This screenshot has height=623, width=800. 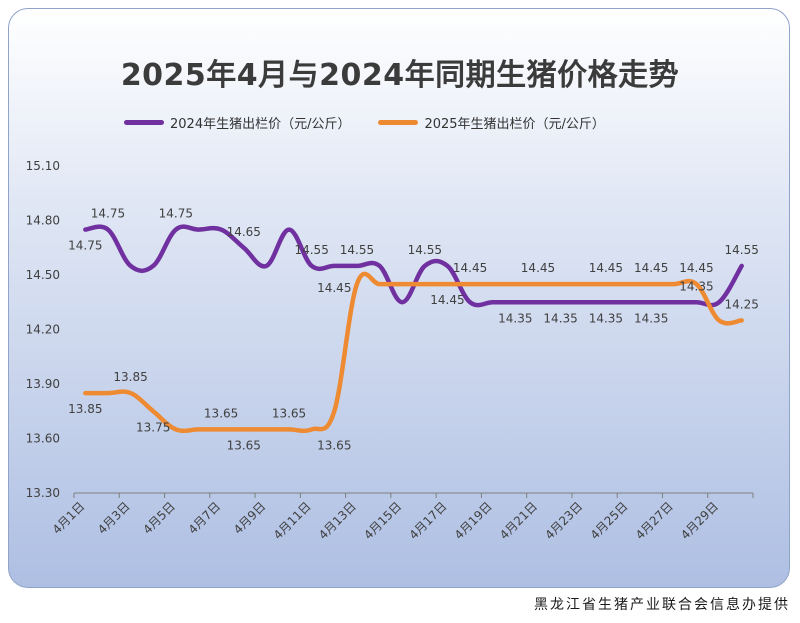 What do you see at coordinates (43, 439) in the screenshot?
I see `y-tick-label: 13.60` at bounding box center [43, 439].